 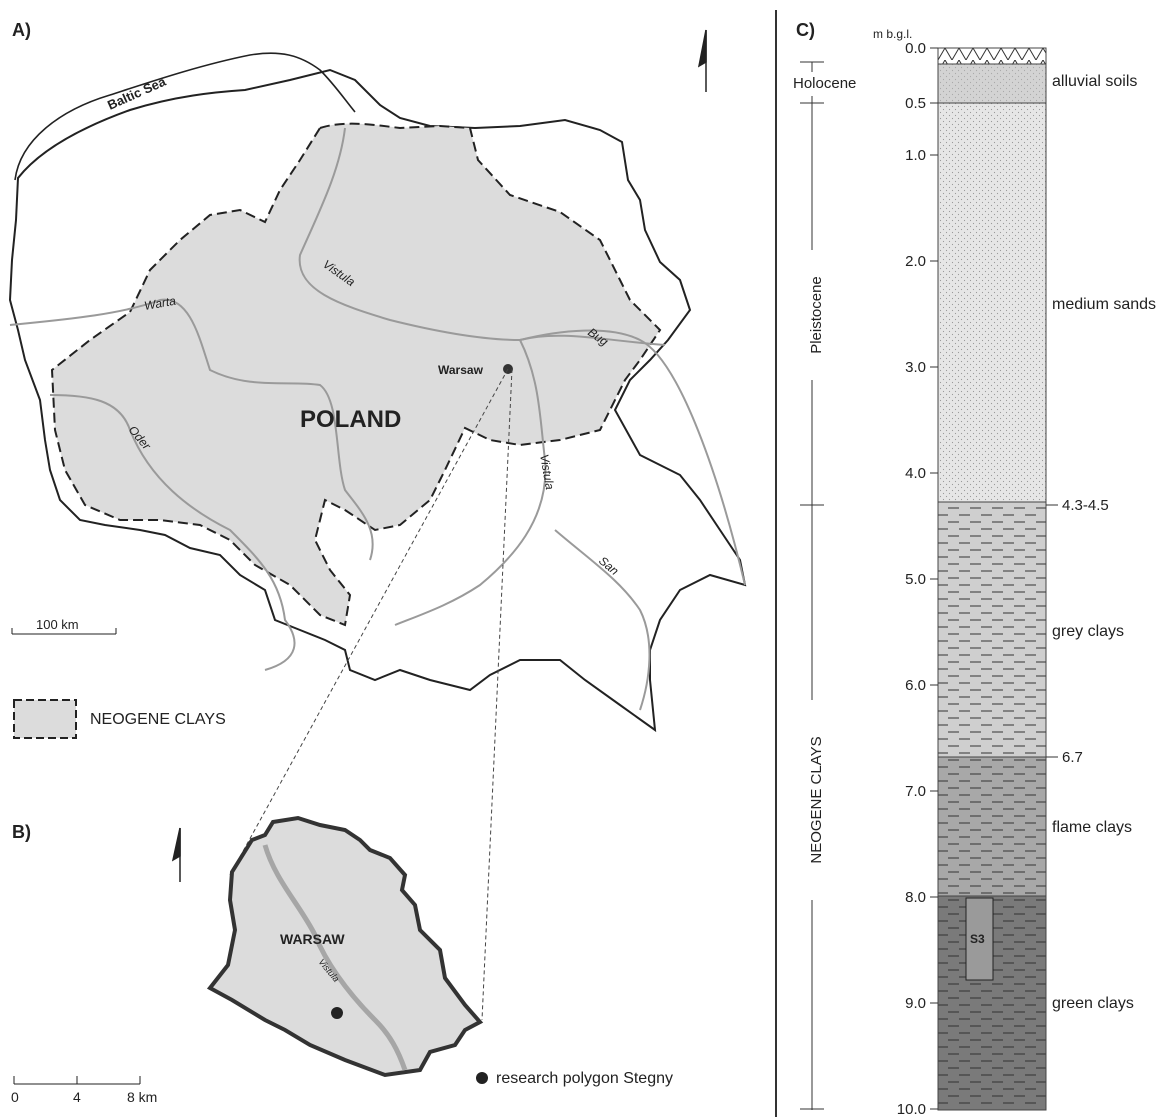 I want to click on depth-tick-0-5: 0.5, so click(x=915, y=103).